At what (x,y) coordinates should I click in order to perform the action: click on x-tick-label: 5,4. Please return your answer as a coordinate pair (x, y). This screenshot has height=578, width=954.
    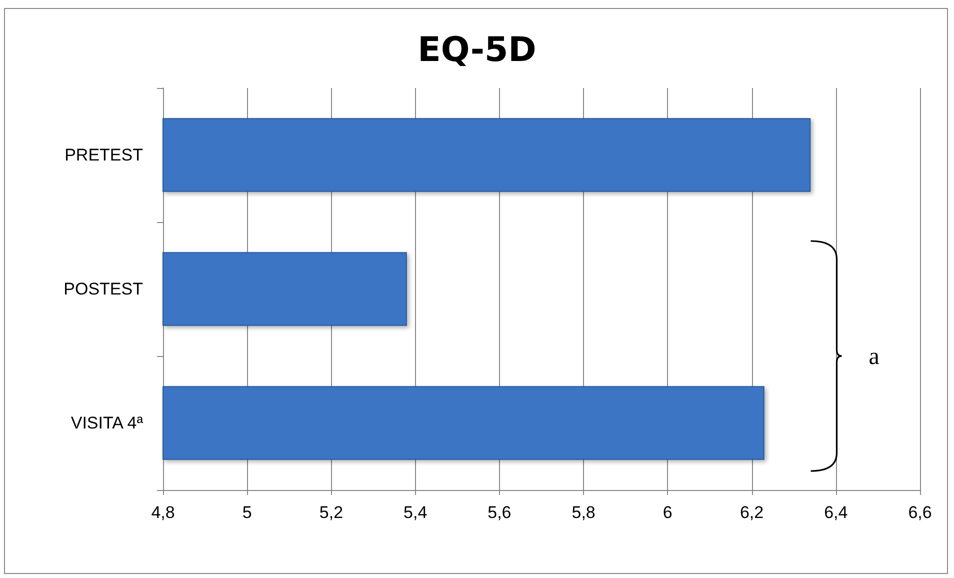
    Looking at the image, I should click on (416, 512).